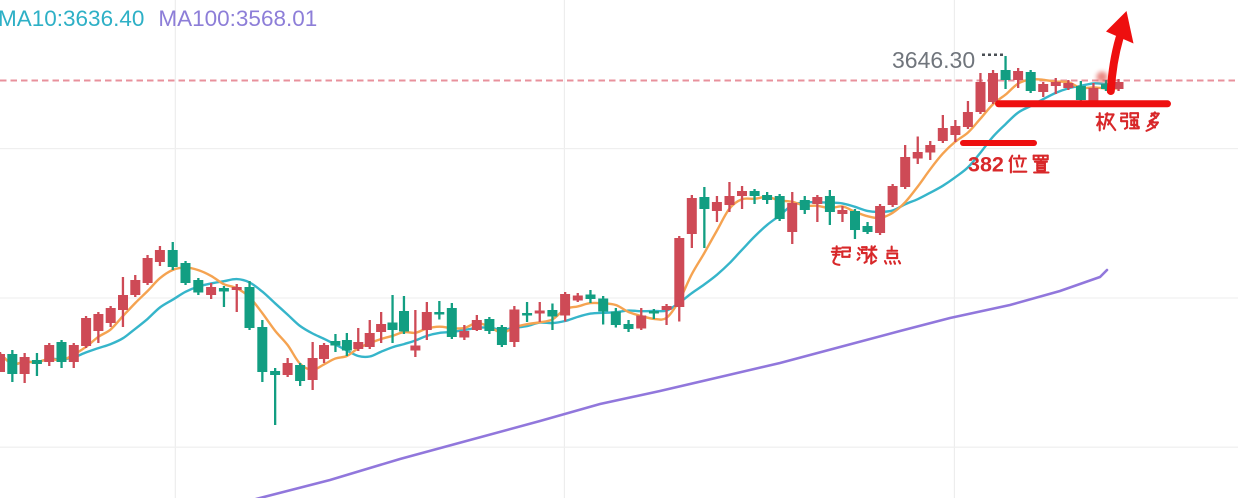  I want to click on svg-text: 382, so click(986, 165).